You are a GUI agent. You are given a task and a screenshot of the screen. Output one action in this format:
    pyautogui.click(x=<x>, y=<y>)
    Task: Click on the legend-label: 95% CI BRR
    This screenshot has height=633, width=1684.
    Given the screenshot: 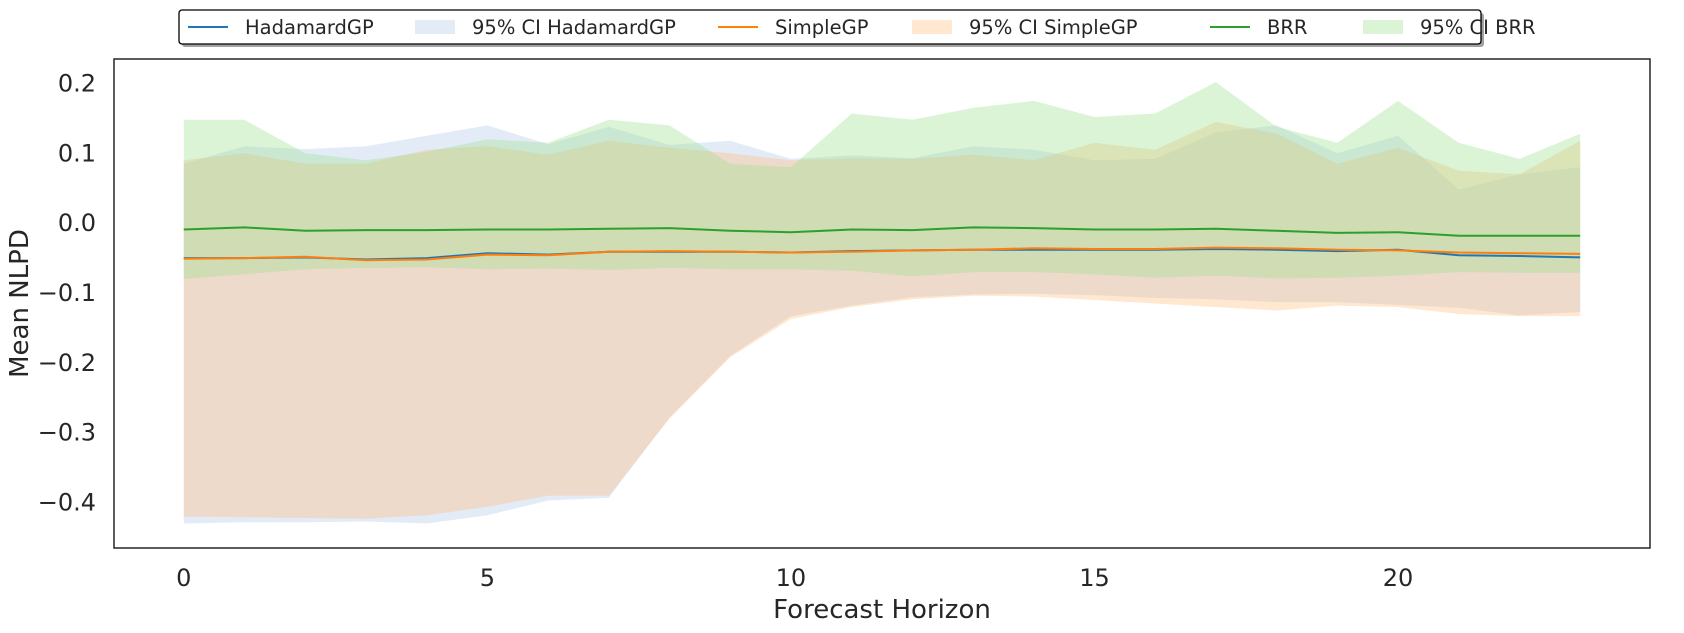 What is the action you would take?
    pyautogui.click(x=1478, y=27)
    